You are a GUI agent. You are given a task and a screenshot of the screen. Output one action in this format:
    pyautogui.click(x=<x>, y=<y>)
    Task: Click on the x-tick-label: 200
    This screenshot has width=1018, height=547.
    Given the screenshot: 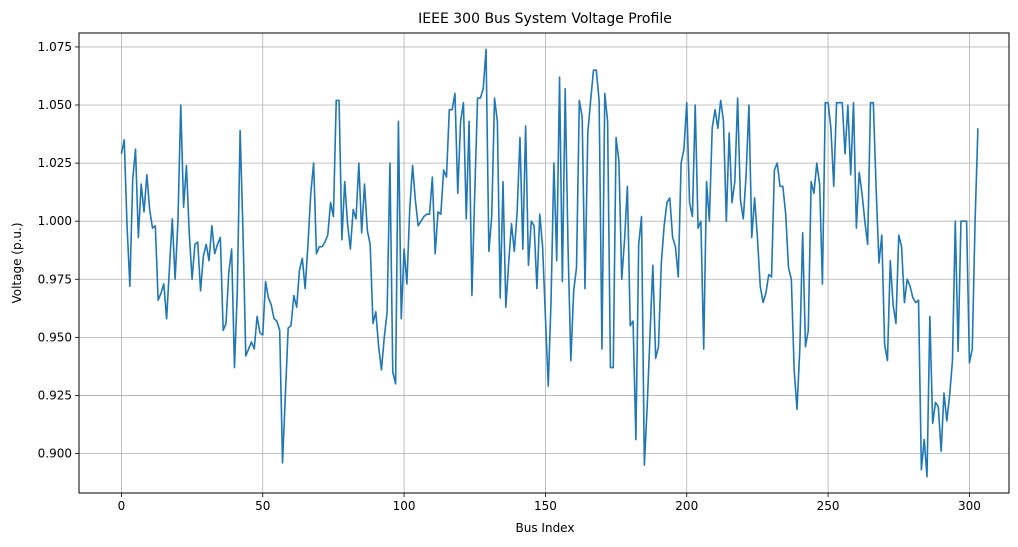 What is the action you would take?
    pyautogui.click(x=686, y=506)
    